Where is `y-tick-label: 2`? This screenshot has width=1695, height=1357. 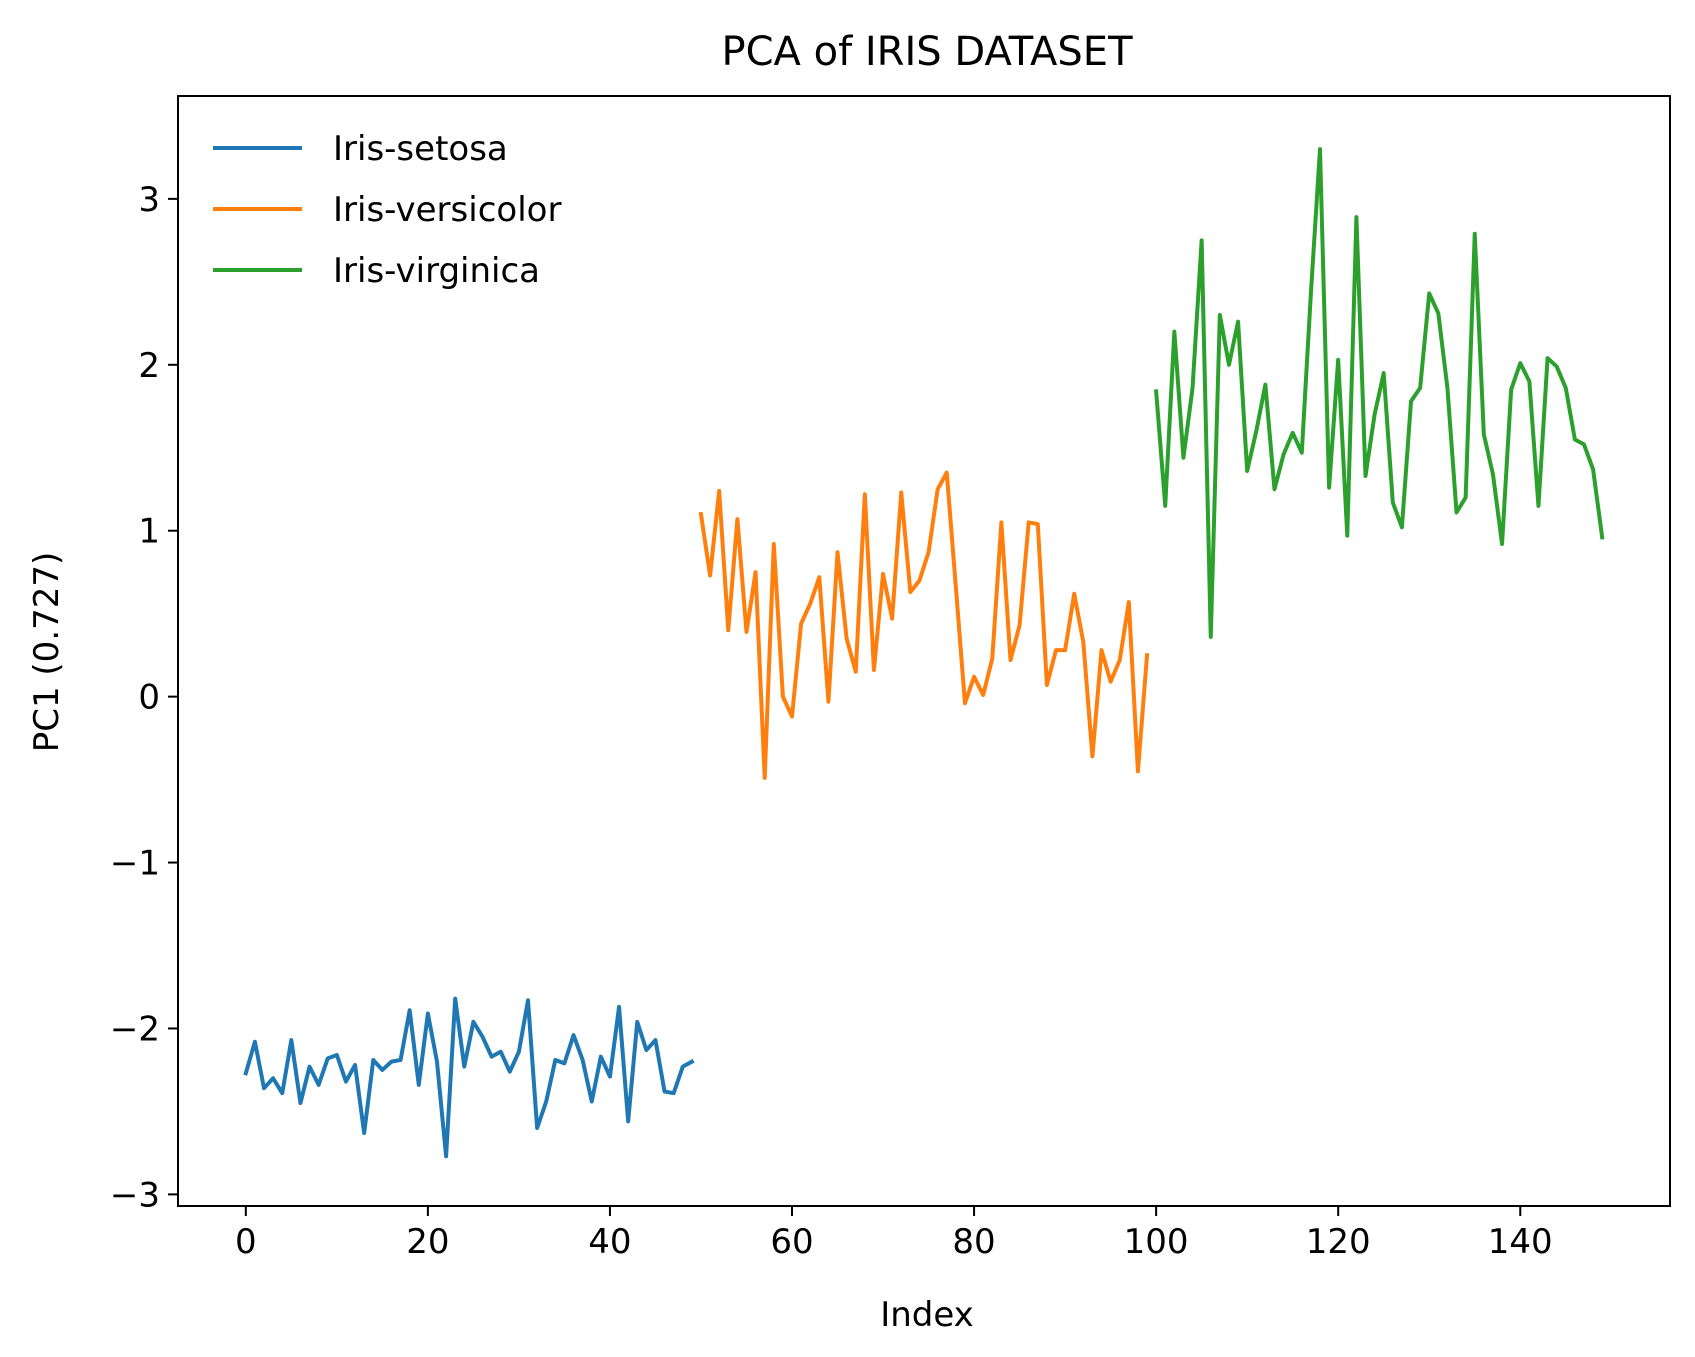 y-tick-label: 2 is located at coordinates (149, 366).